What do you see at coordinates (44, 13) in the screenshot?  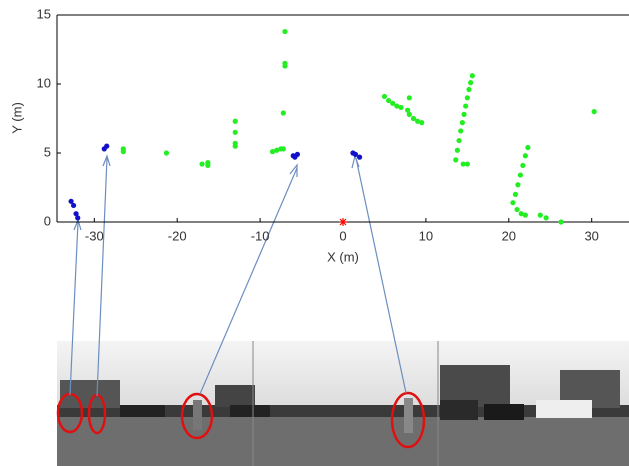 I see `y-tick-label: 15` at bounding box center [44, 13].